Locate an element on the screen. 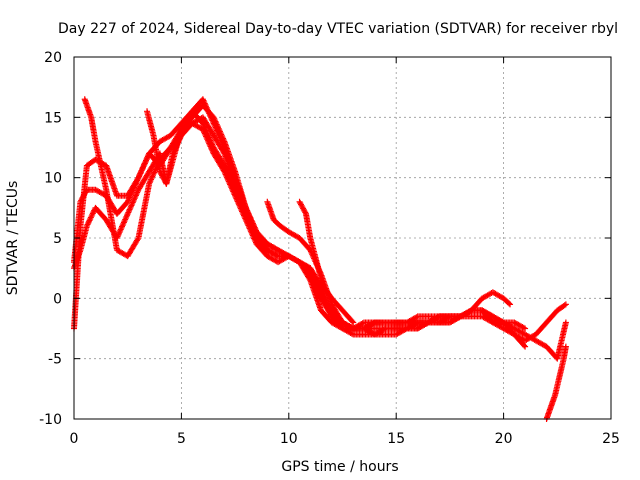 Image resolution: width=640 pixels, height=480 pixels. x-tick-label: 10 is located at coordinates (289, 439).